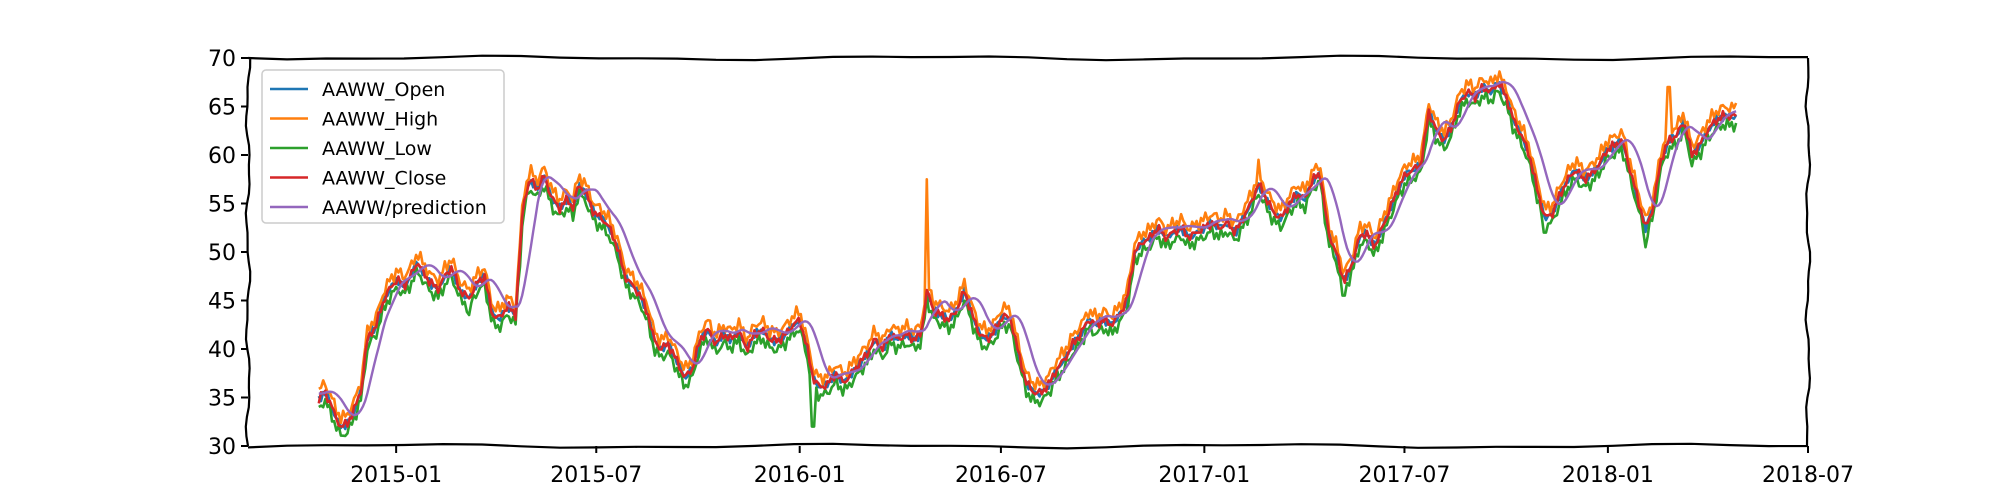  What do you see at coordinates (222, 205) in the screenshot?
I see `y-tick-label: 55` at bounding box center [222, 205].